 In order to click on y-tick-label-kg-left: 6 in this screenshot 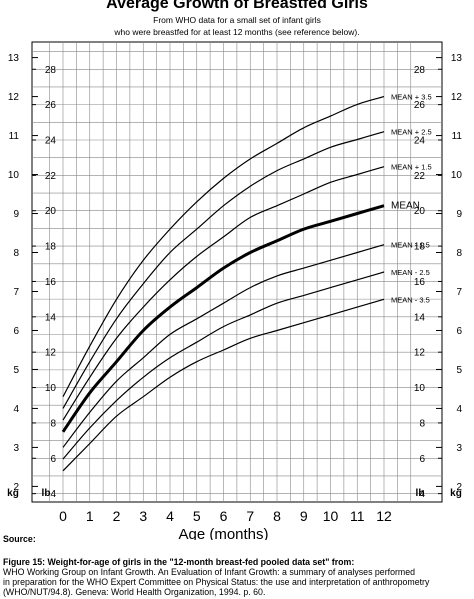, I will do `click(16, 331)`.